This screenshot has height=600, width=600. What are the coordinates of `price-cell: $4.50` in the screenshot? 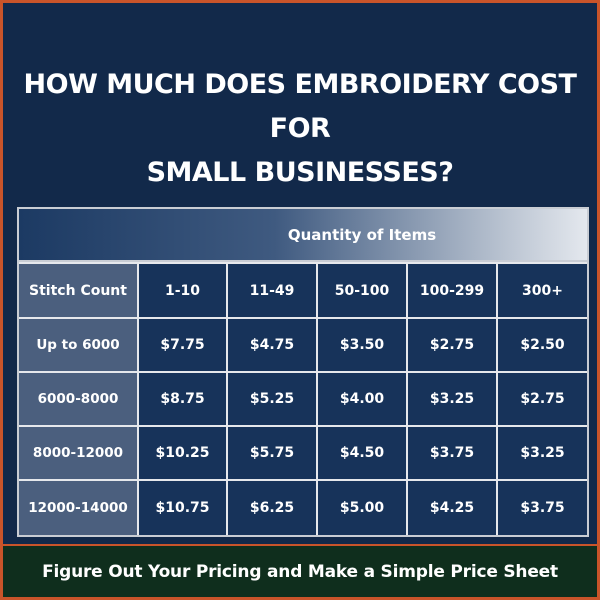 It's located at (362, 453).